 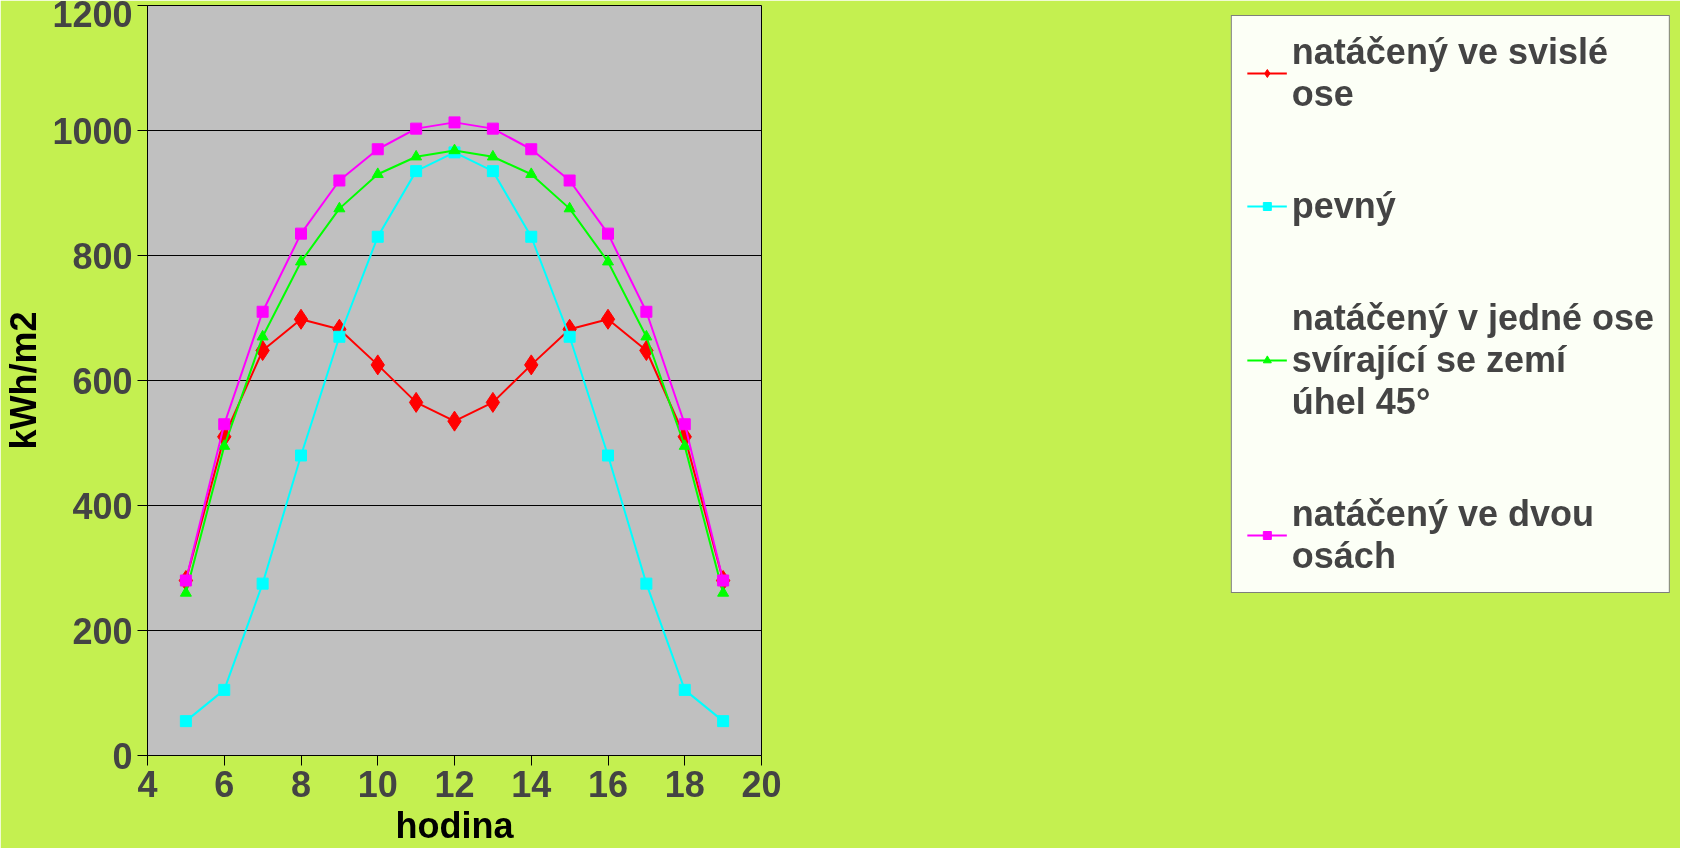 What do you see at coordinates (92, 17) in the screenshot?
I see `y-tick-label: 1200` at bounding box center [92, 17].